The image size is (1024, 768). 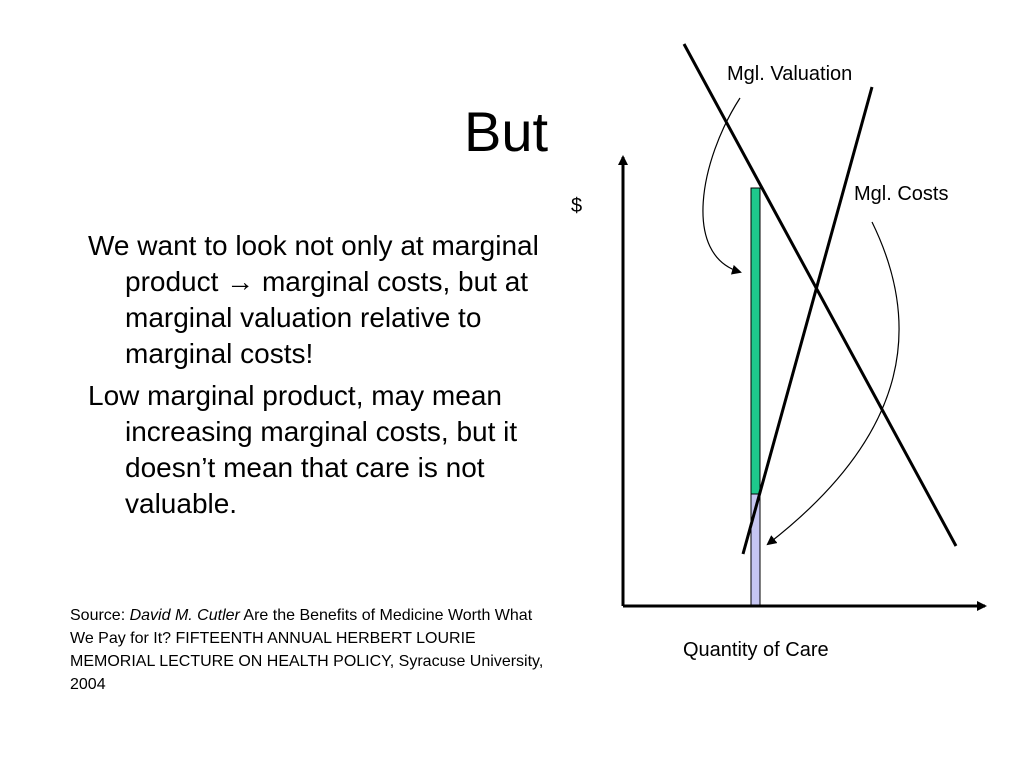 What do you see at coordinates (184, 615) in the screenshot?
I see `source-author: David M. Cutler` at bounding box center [184, 615].